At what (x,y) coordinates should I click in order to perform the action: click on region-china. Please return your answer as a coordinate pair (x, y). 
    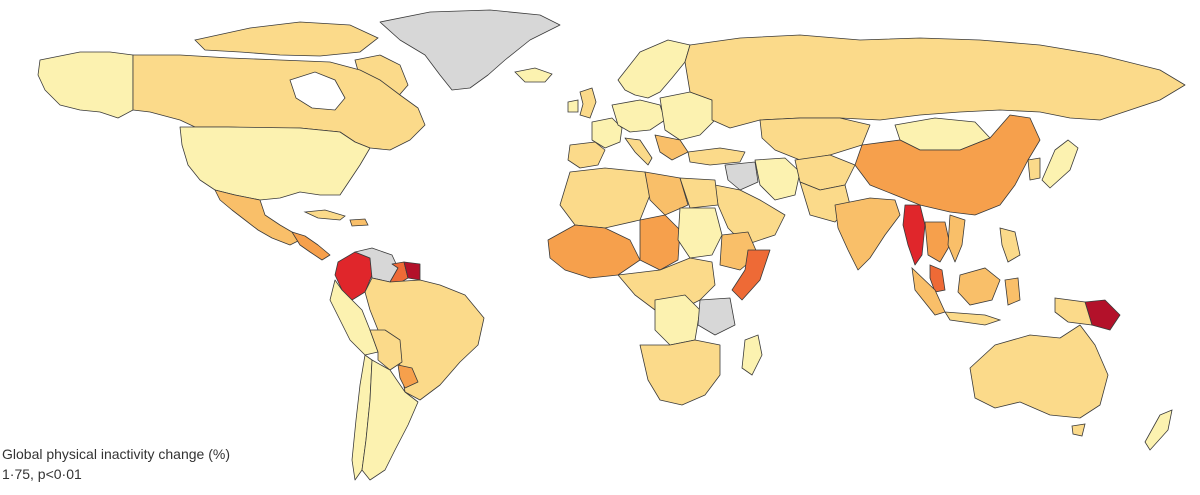
    Looking at the image, I should click on (947, 165).